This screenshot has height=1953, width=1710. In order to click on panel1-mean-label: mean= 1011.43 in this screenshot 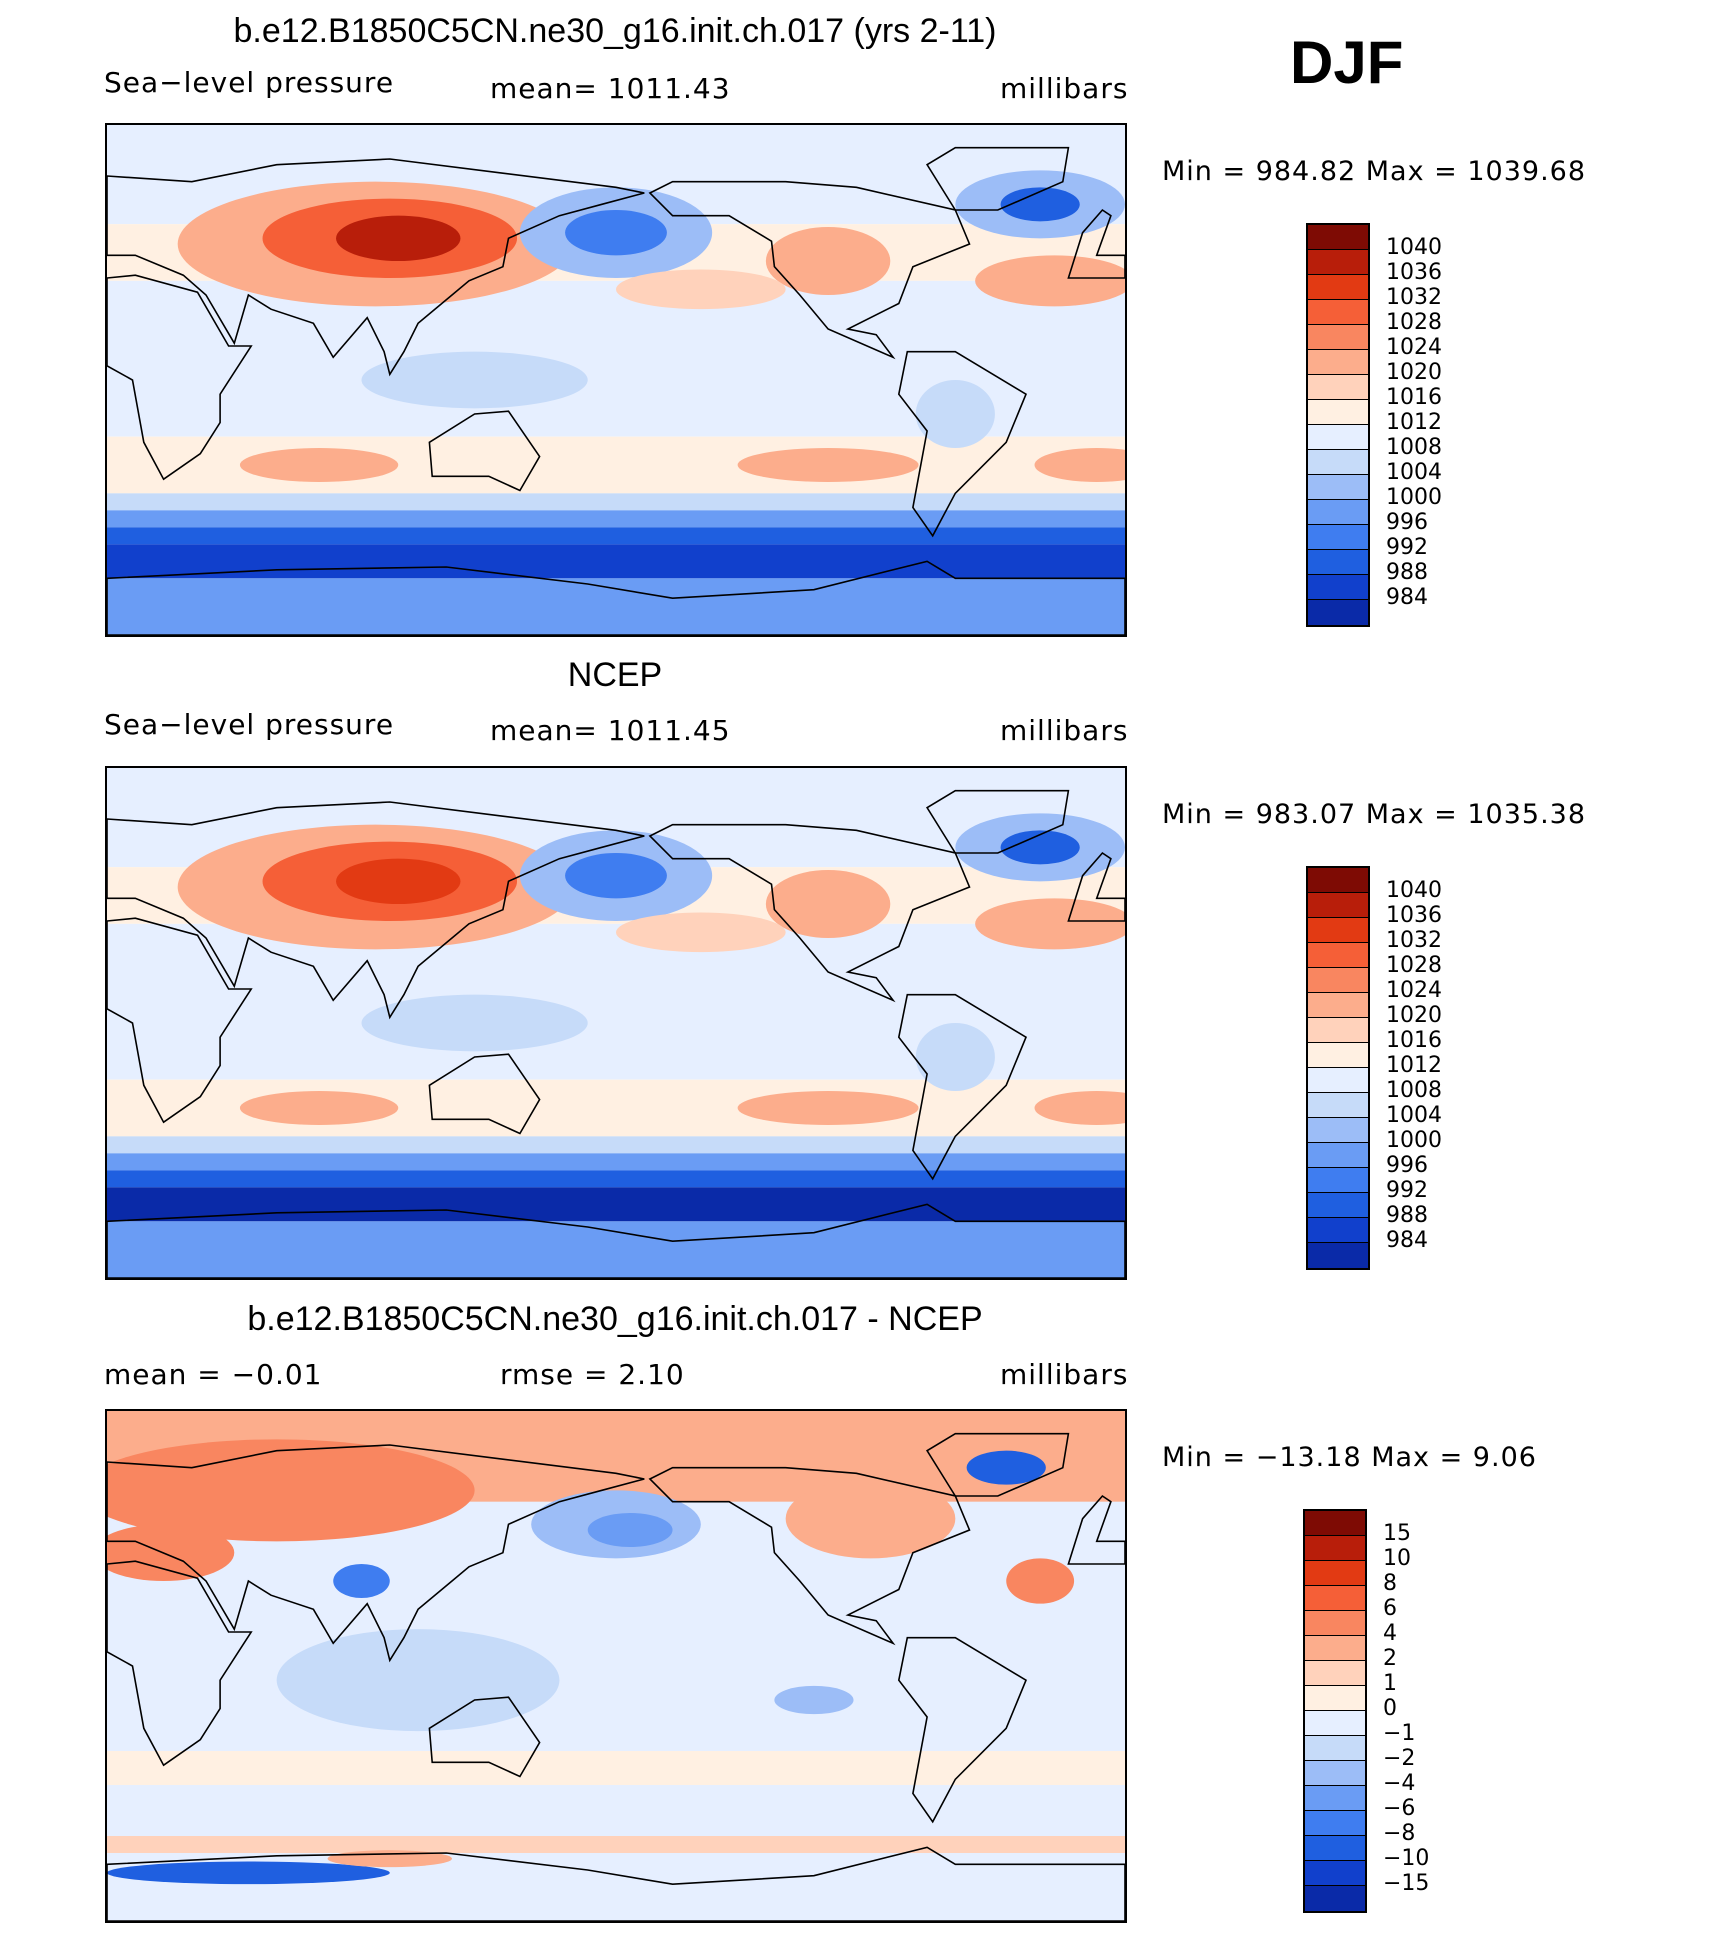, I will do `click(610, 88)`.